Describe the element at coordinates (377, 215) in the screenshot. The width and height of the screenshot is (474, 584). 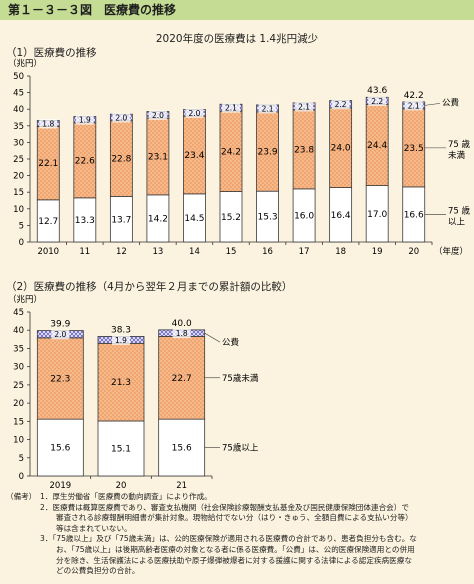
I see `data-label-75-and-over: 17.0` at that location.